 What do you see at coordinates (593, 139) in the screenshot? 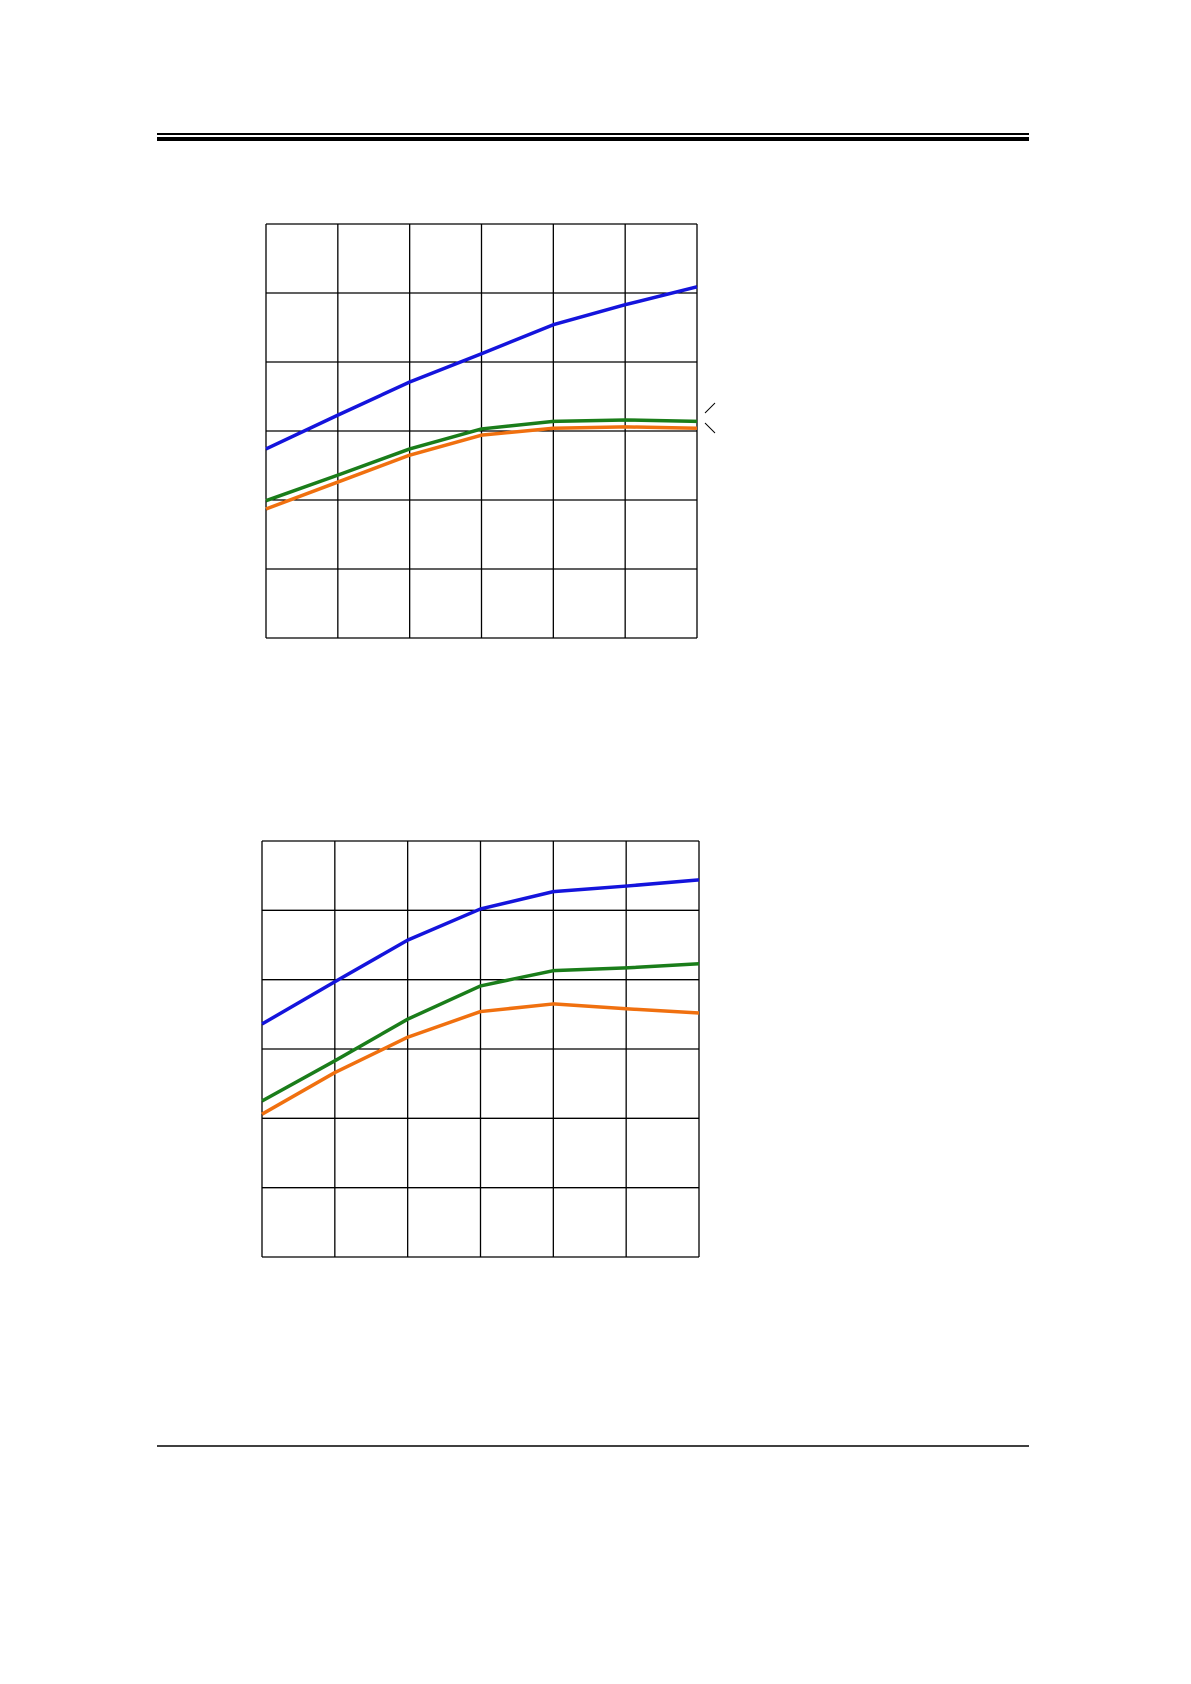
I see `header-rule-thick` at bounding box center [593, 139].